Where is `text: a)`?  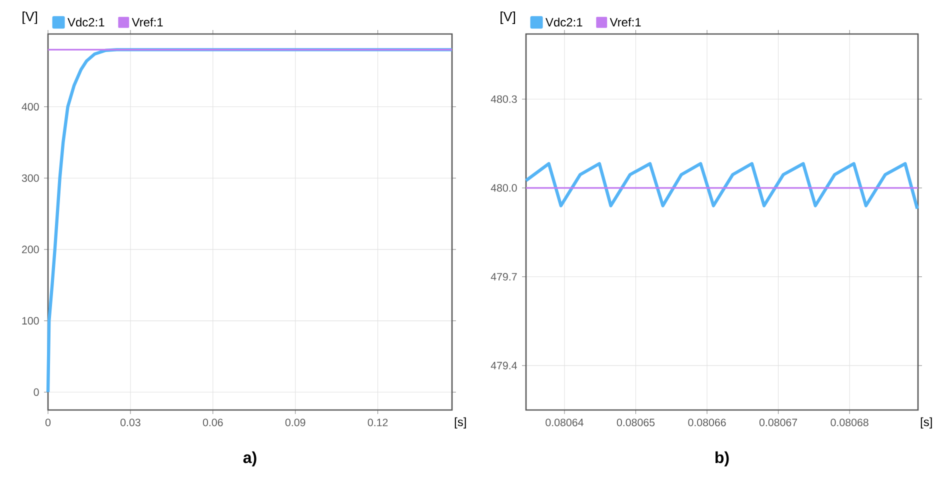
text: a) is located at coordinates (249, 458).